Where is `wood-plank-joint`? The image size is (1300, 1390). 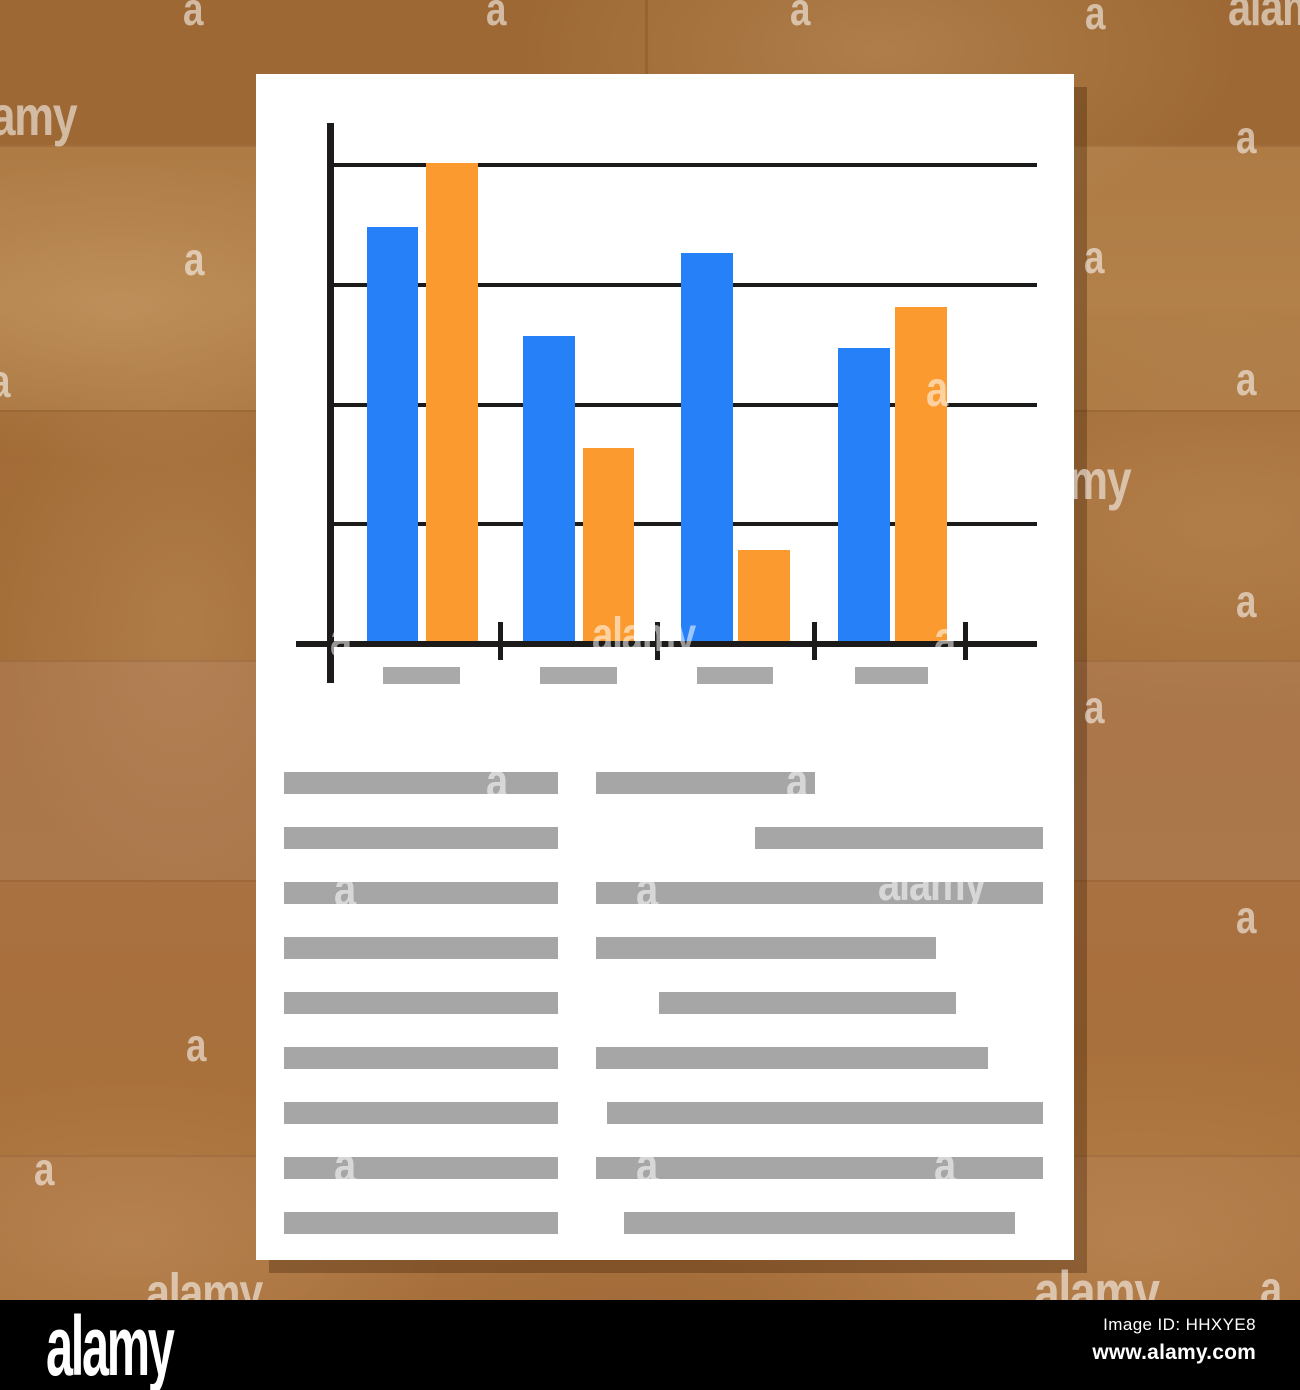
wood-plank-joint is located at coordinates (646, 72).